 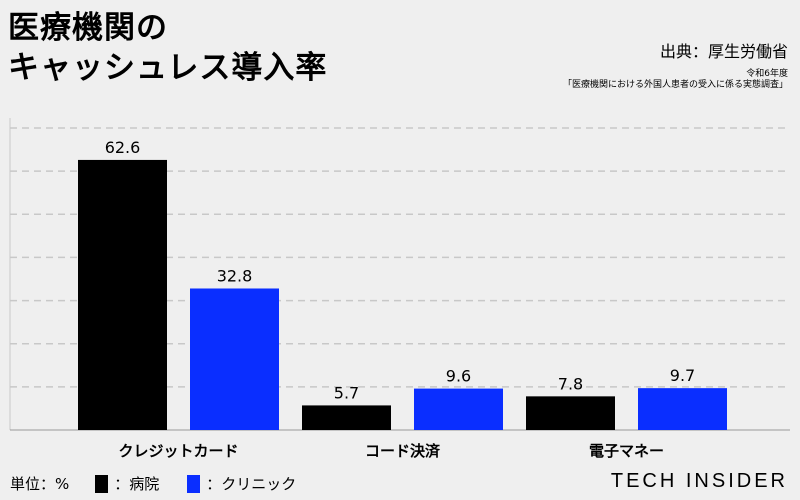 What do you see at coordinates (102, 483) in the screenshot?
I see `legend-swatch-hospital` at bounding box center [102, 483].